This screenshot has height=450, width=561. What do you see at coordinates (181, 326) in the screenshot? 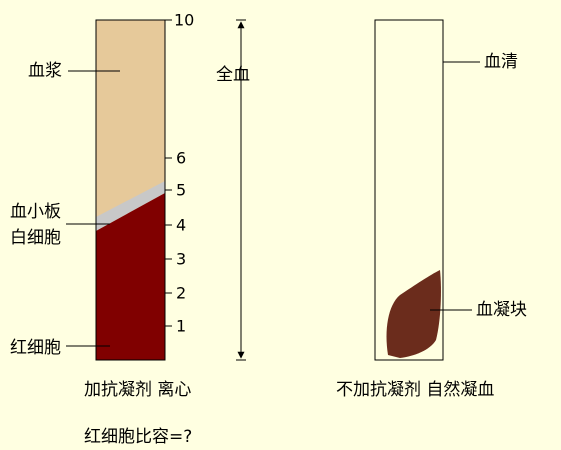
I see `scale-label: 1` at bounding box center [181, 326].